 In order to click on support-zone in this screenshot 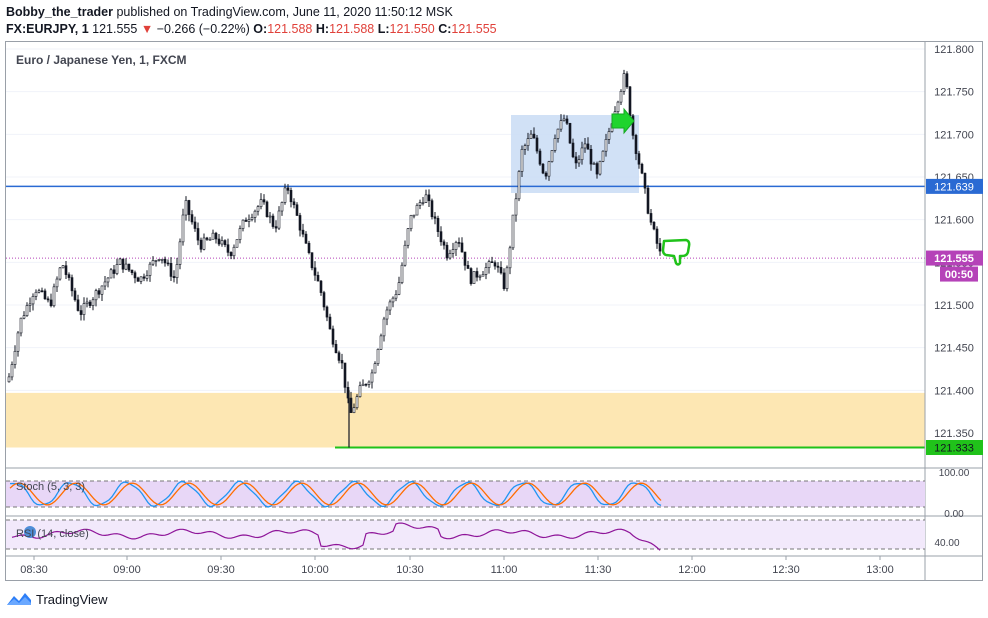, I will do `click(465, 420)`.